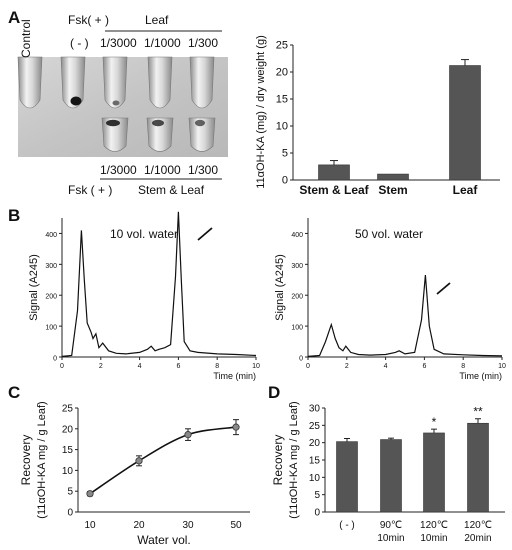 This screenshot has width=512, height=550. Describe the element at coordinates (51, 328) in the screenshot. I see `b0-ytick-label: 100` at that location.